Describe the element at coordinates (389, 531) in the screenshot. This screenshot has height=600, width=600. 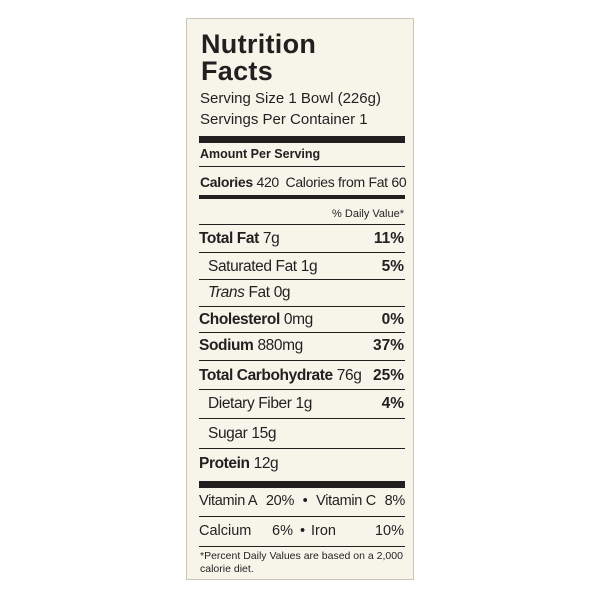
I see `vitamin-dv: 10%` at that location.